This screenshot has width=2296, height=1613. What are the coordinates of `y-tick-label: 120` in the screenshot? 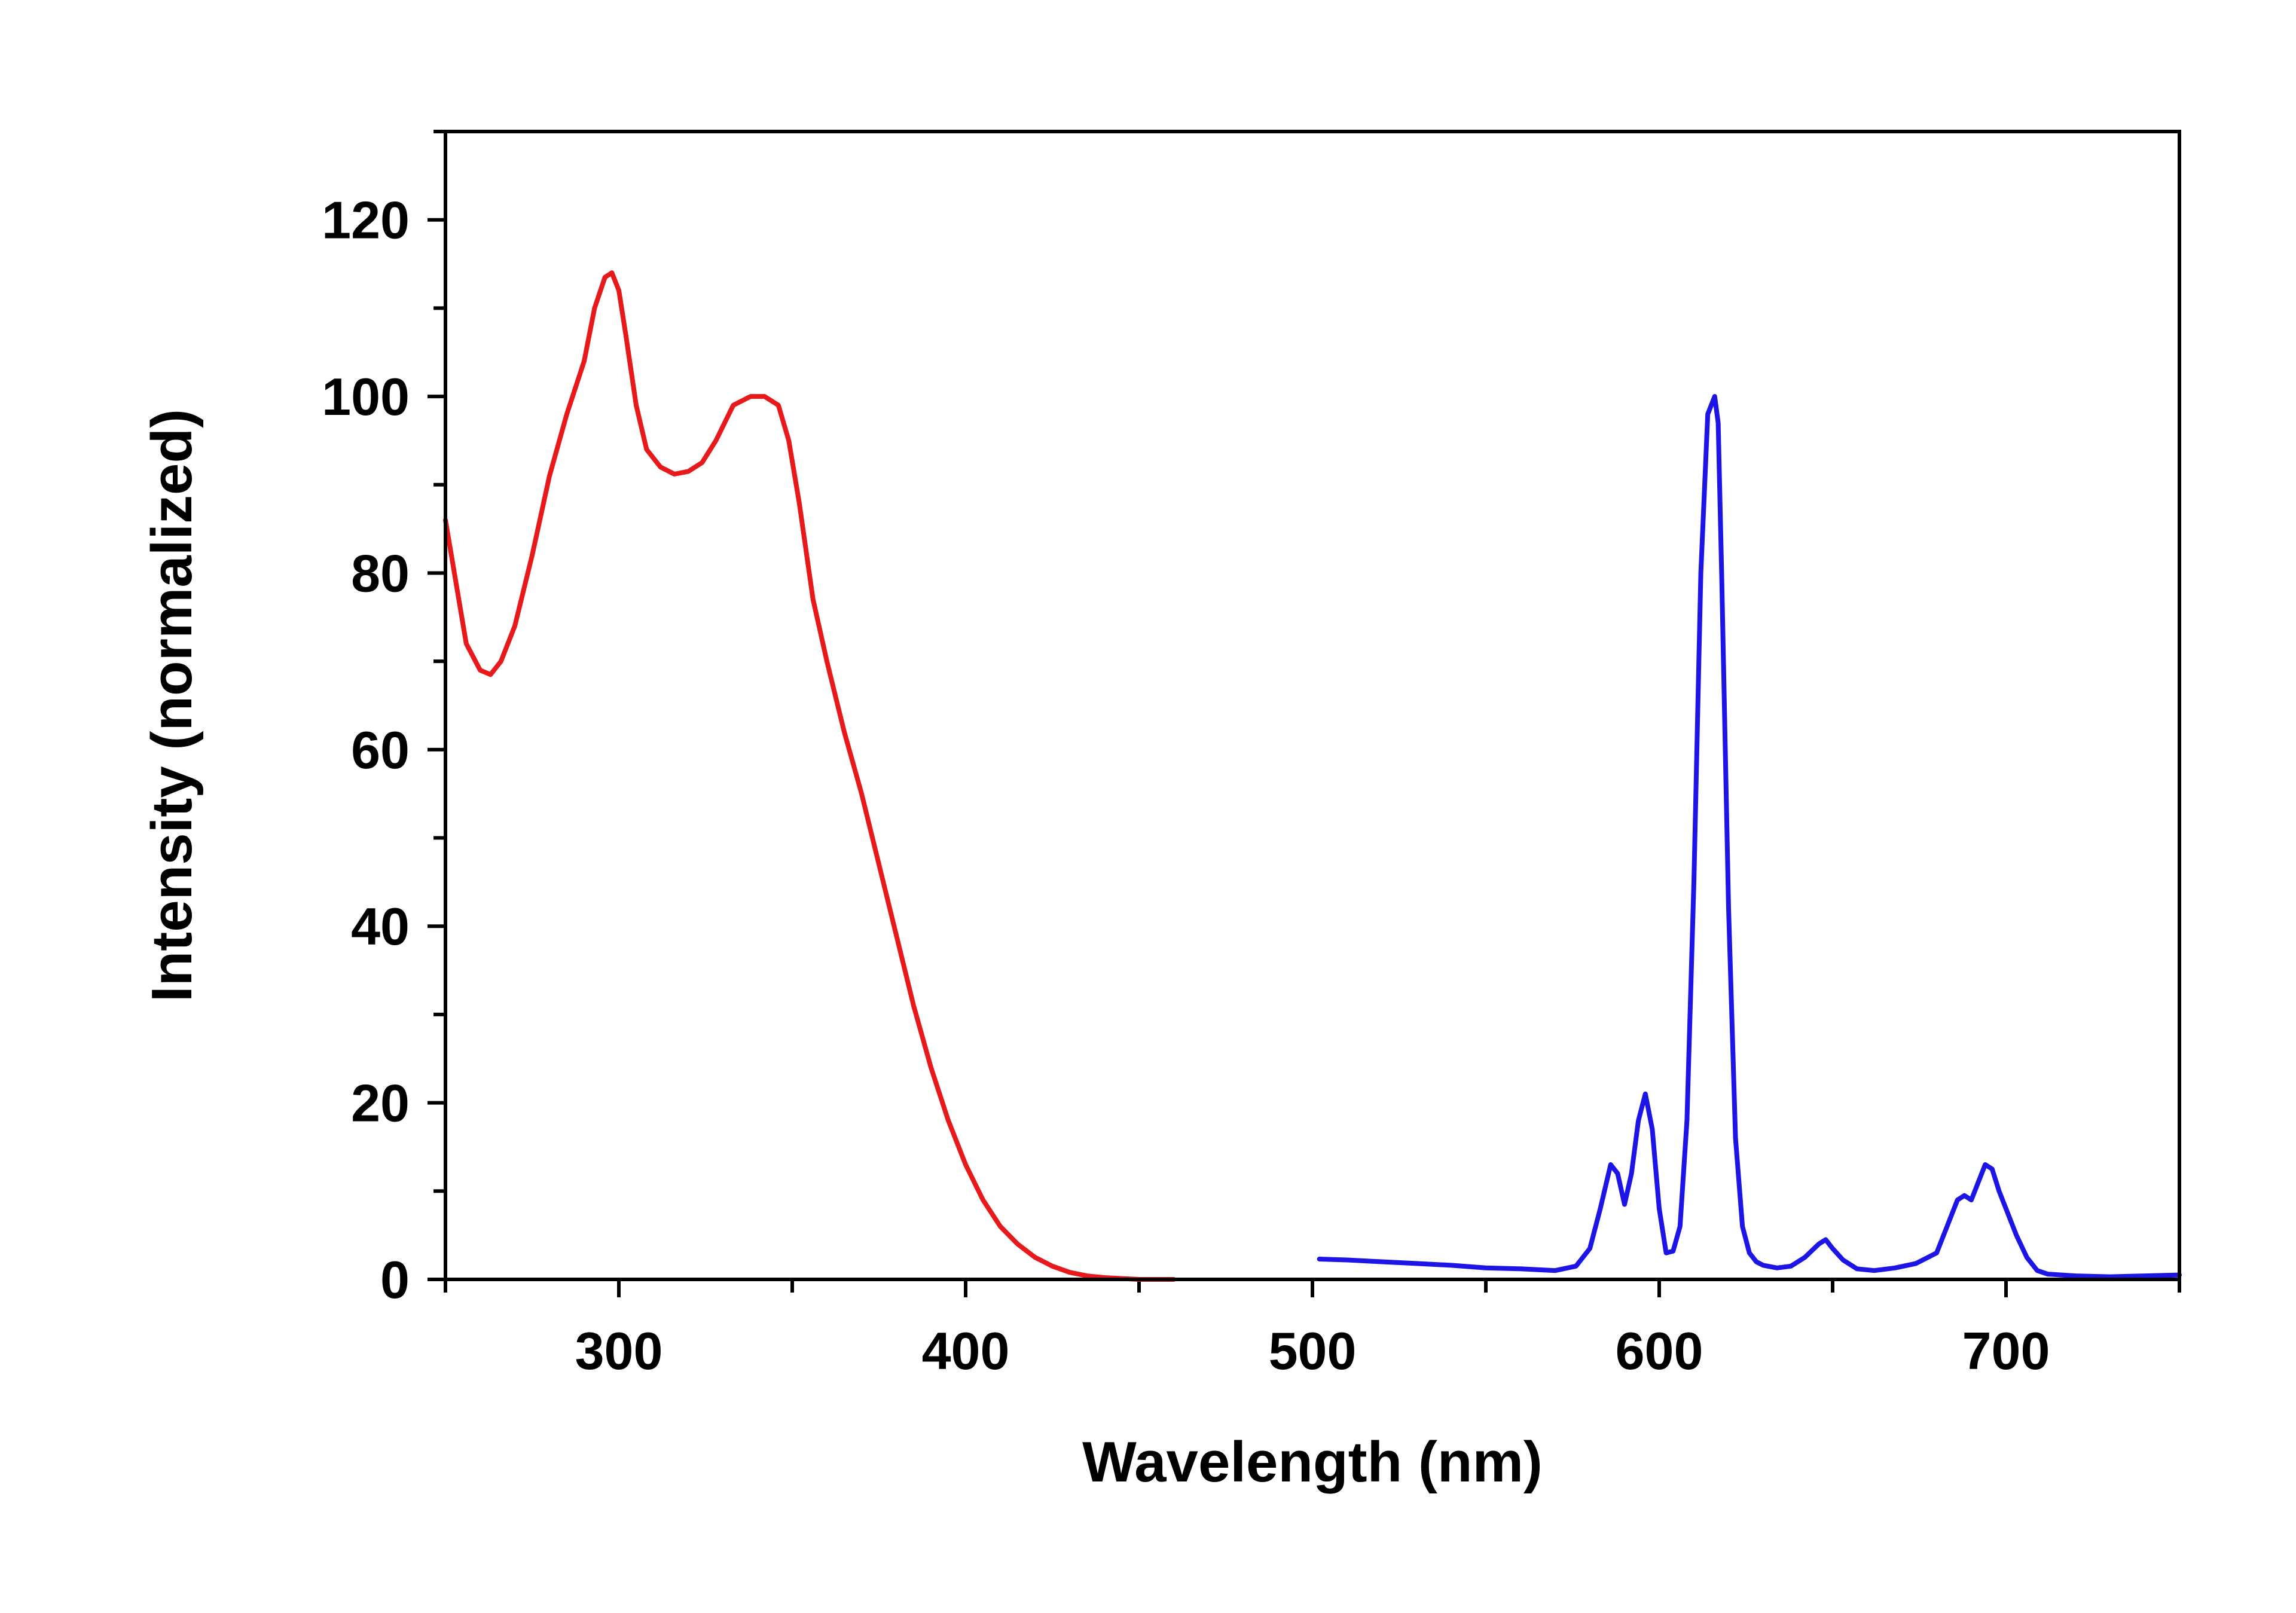 It's located at (366, 221).